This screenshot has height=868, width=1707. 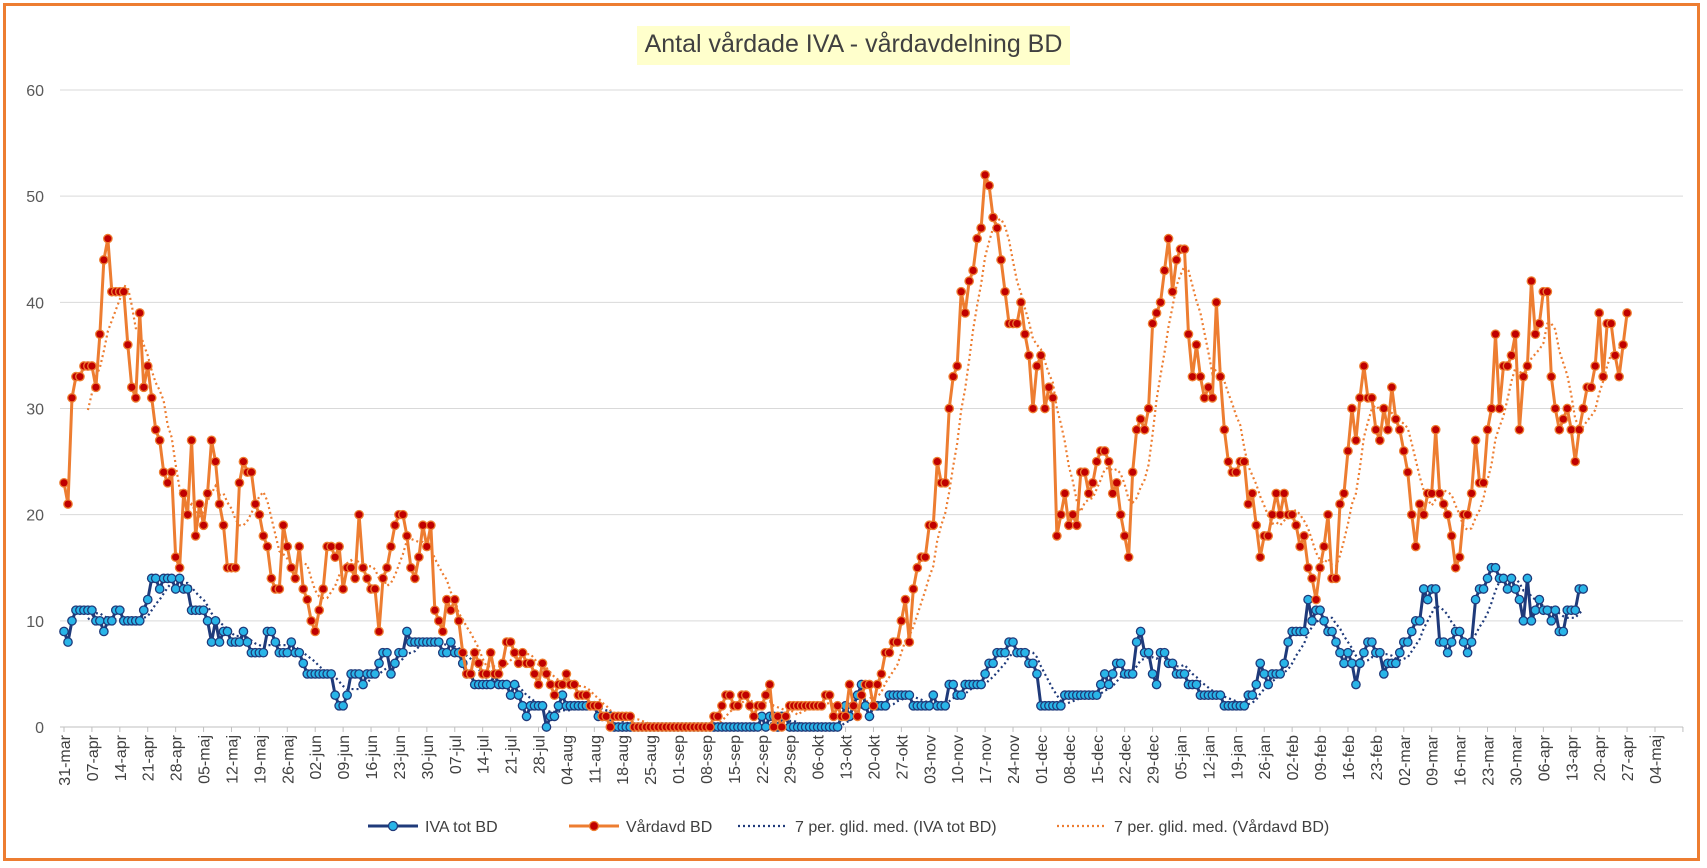 I want to click on x-tick-label: 04-aug, so click(x=567, y=760).